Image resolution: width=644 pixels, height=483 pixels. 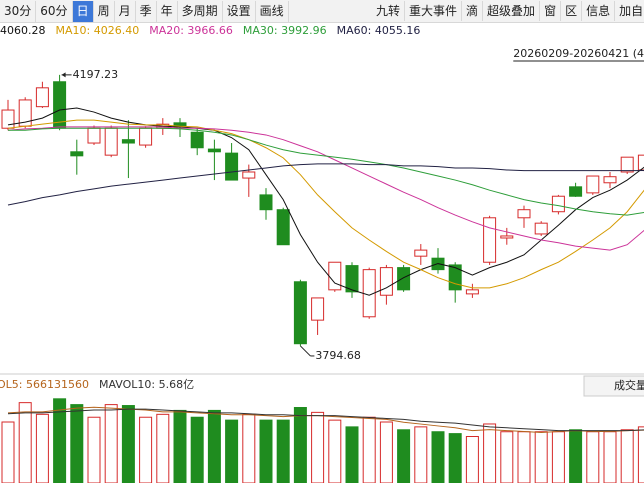 What do you see at coordinates (18, 11) in the screenshot?
I see `toolbar-button: 30分` at bounding box center [18, 11].